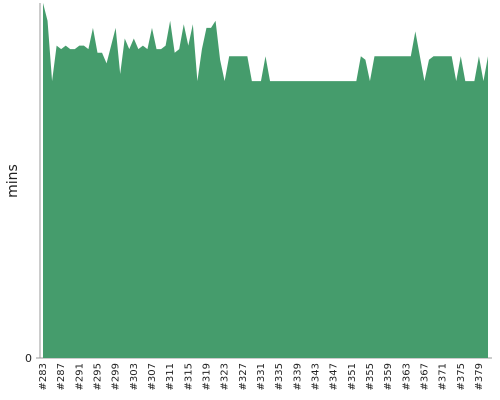 The height and width of the screenshot is (400, 500). I want to click on x-tick-label: #295, so click(97, 376).